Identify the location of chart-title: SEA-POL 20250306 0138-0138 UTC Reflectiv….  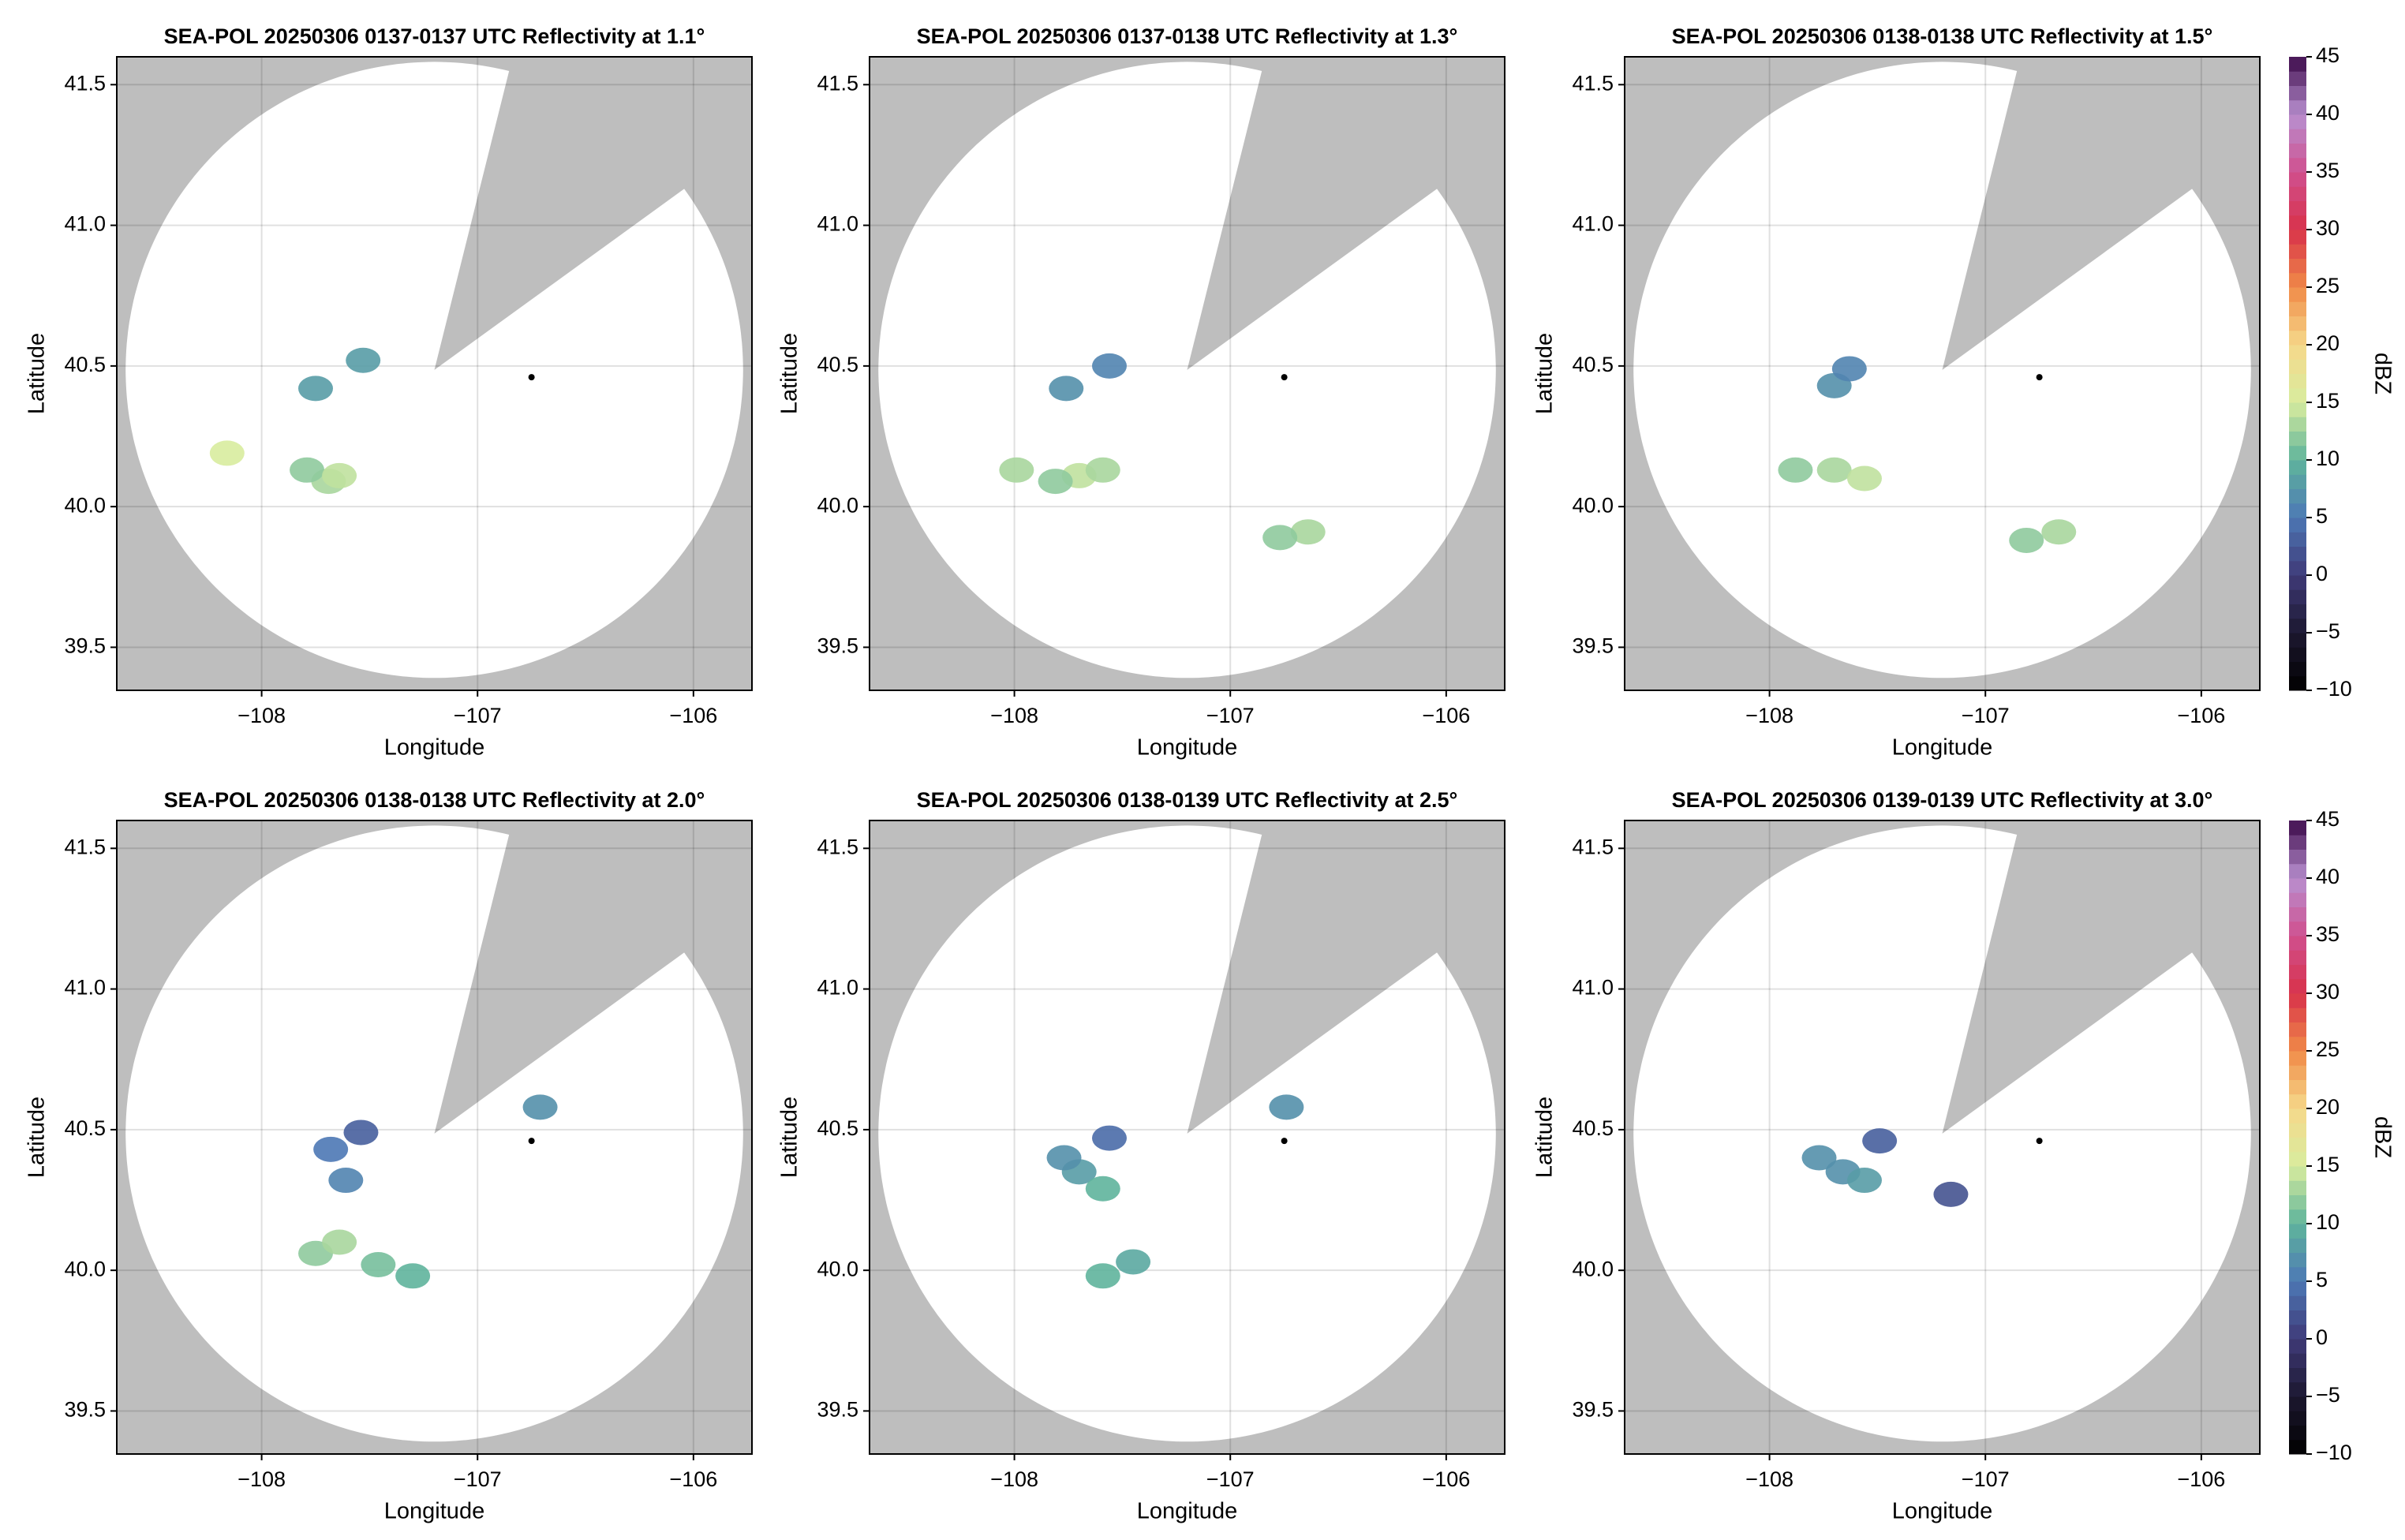
(1942, 36).